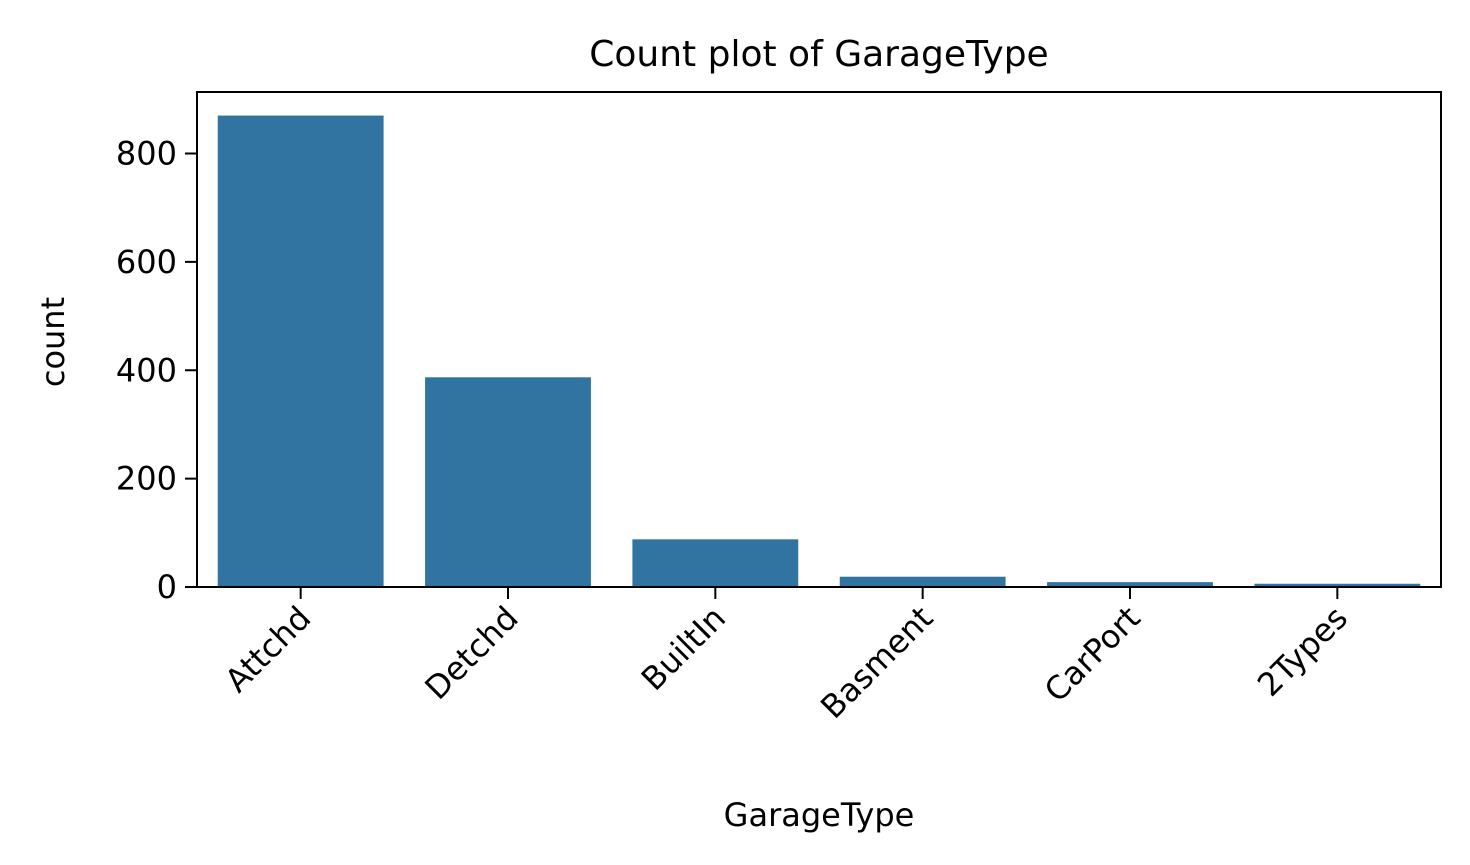  Describe the element at coordinates (146, 370) in the screenshot. I see `y-tick-label-400: 400` at that location.